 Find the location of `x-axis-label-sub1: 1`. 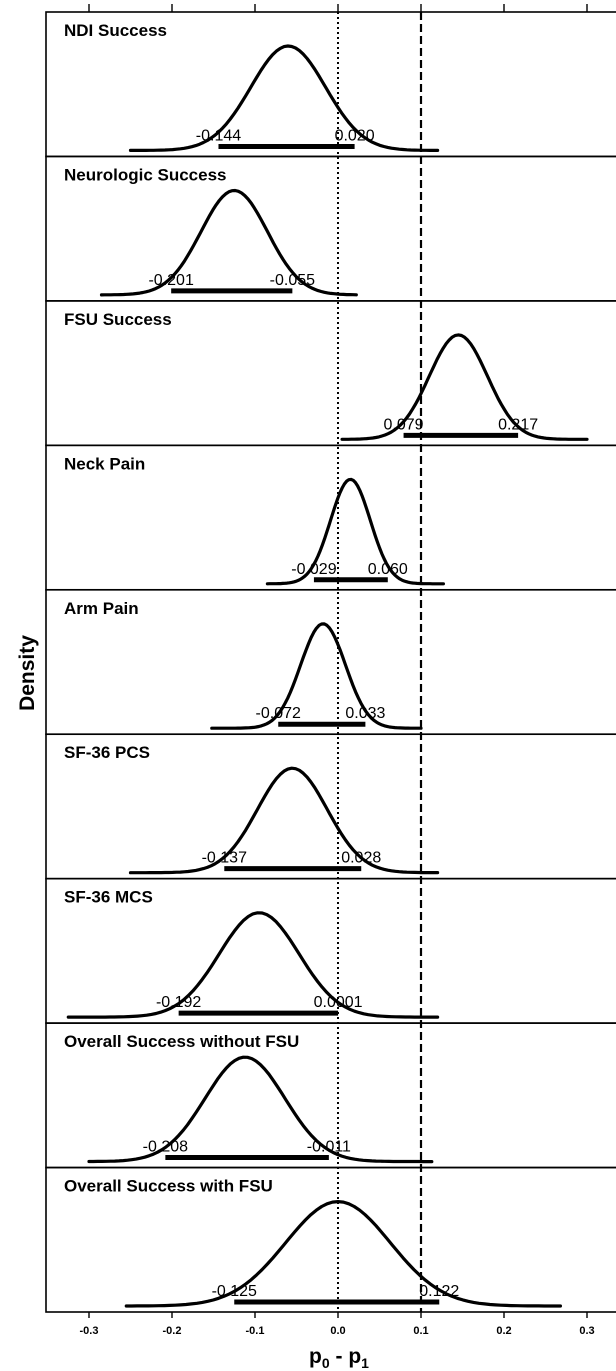

x-axis-label-sub1: 1 is located at coordinates (365, 1363).